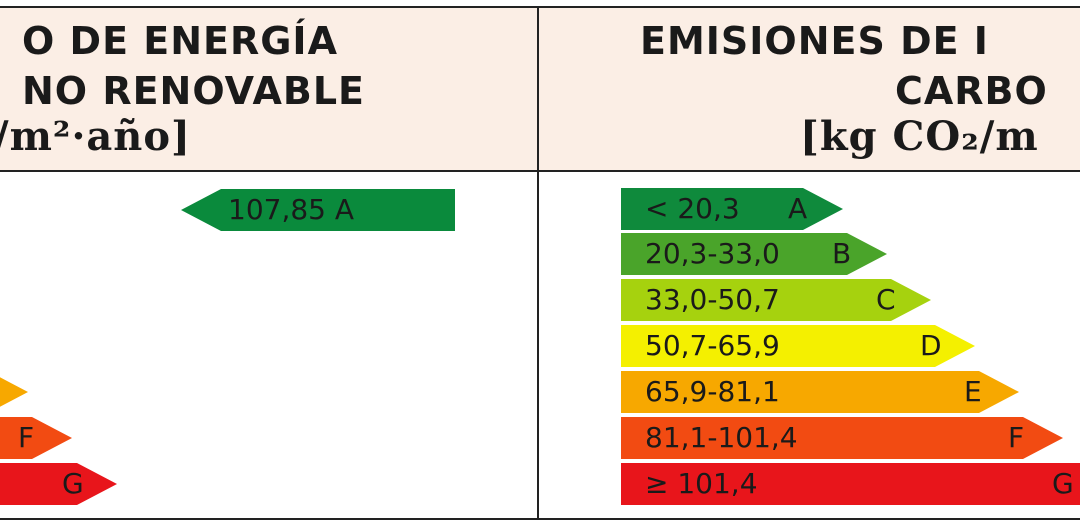  What do you see at coordinates (820, 392) in the screenshot?
I see `emission-arrow-e` at bounding box center [820, 392].